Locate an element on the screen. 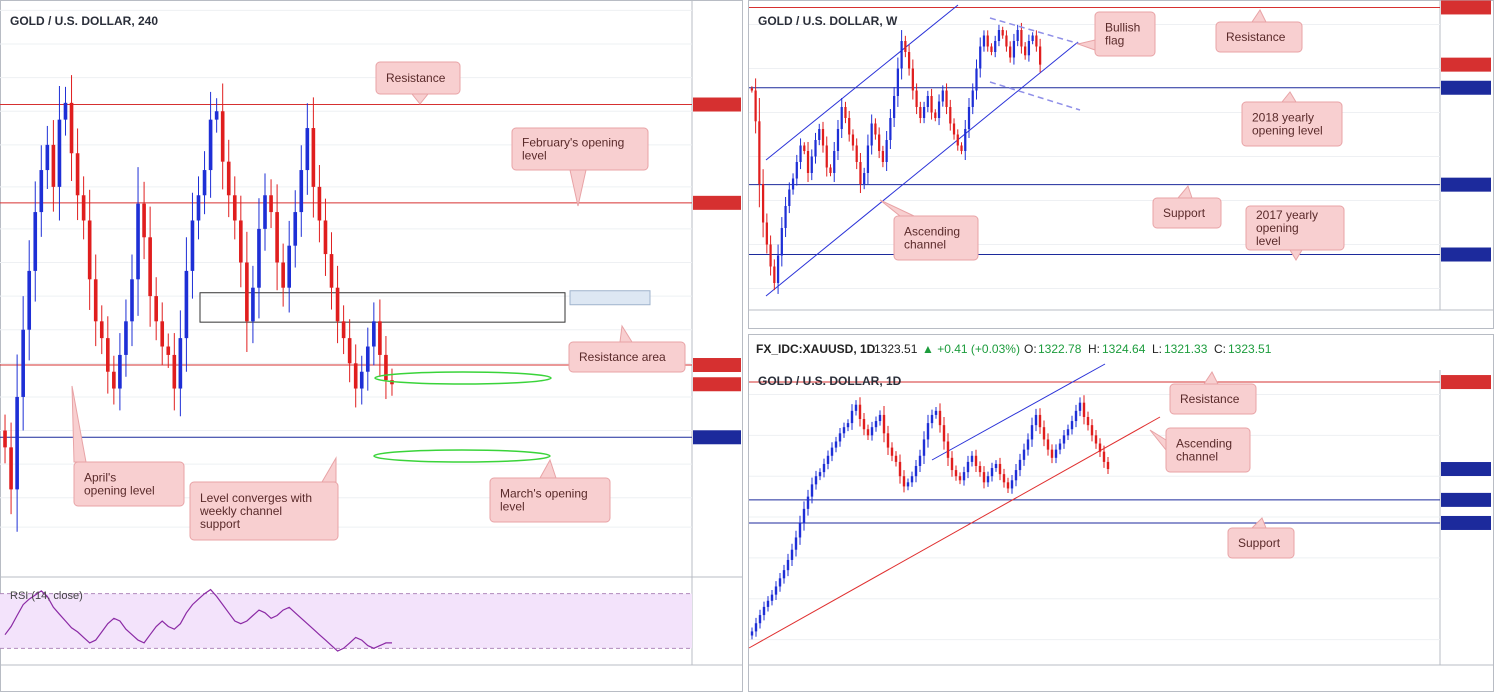 The height and width of the screenshot is (693, 1495). h4-green-ellipse is located at coordinates (463, 378).